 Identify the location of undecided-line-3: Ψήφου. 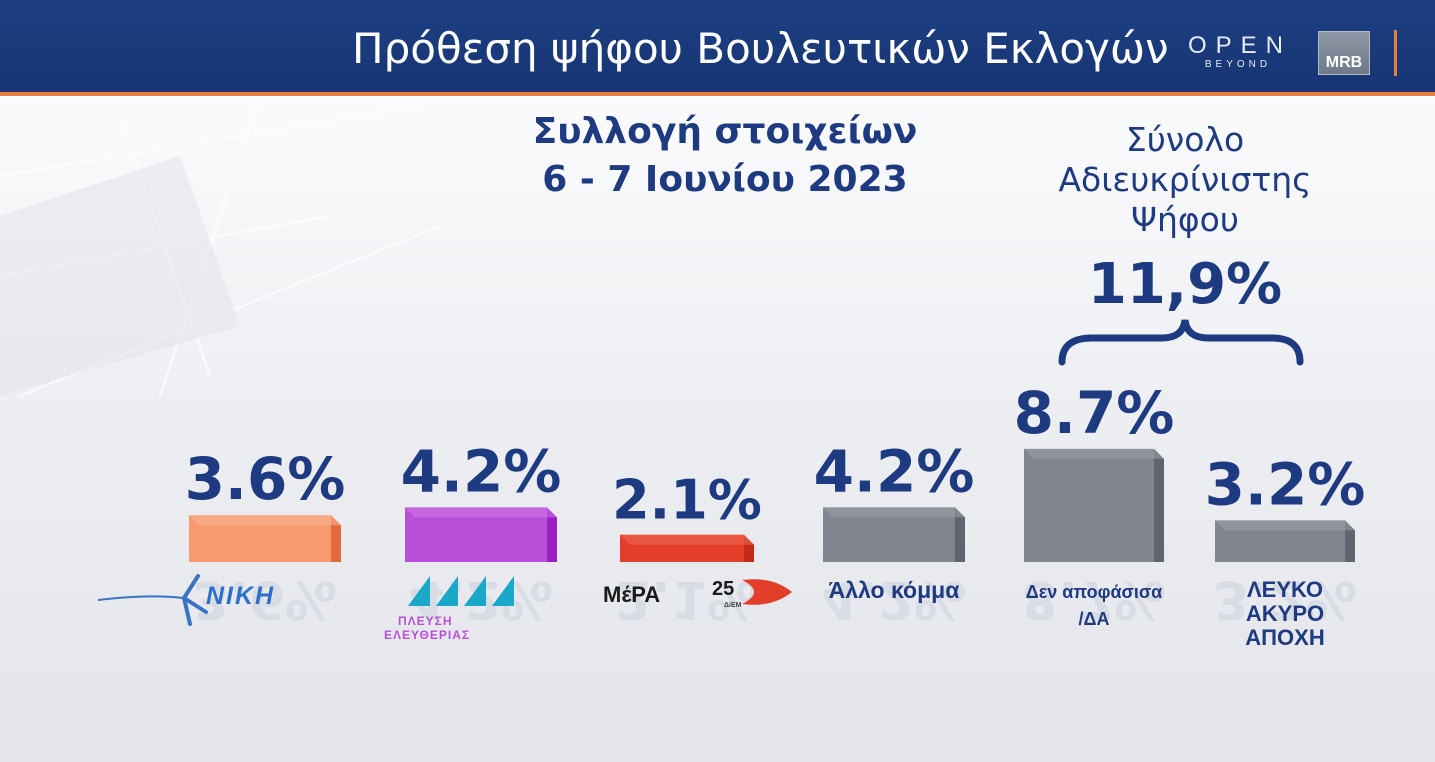
(1185, 219).